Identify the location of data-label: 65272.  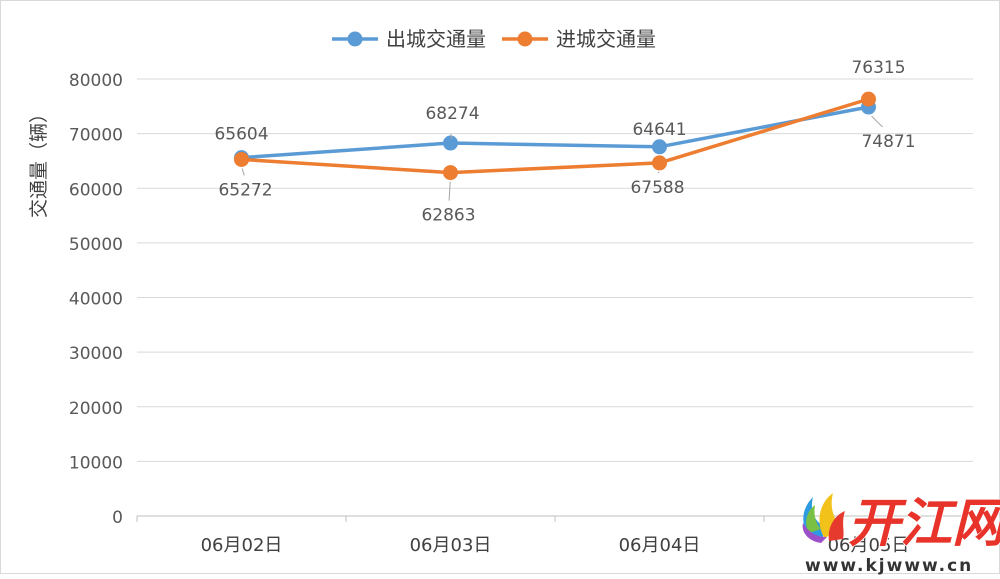
(245, 190).